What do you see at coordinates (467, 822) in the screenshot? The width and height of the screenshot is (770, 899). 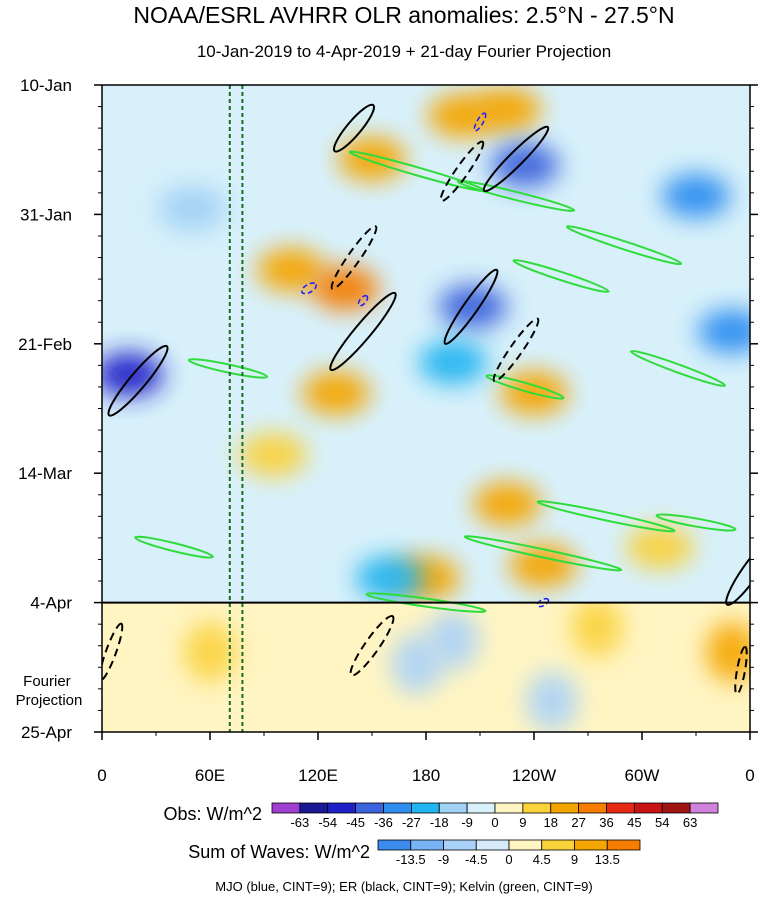 I see `obs-colorbar-label: -9` at bounding box center [467, 822].